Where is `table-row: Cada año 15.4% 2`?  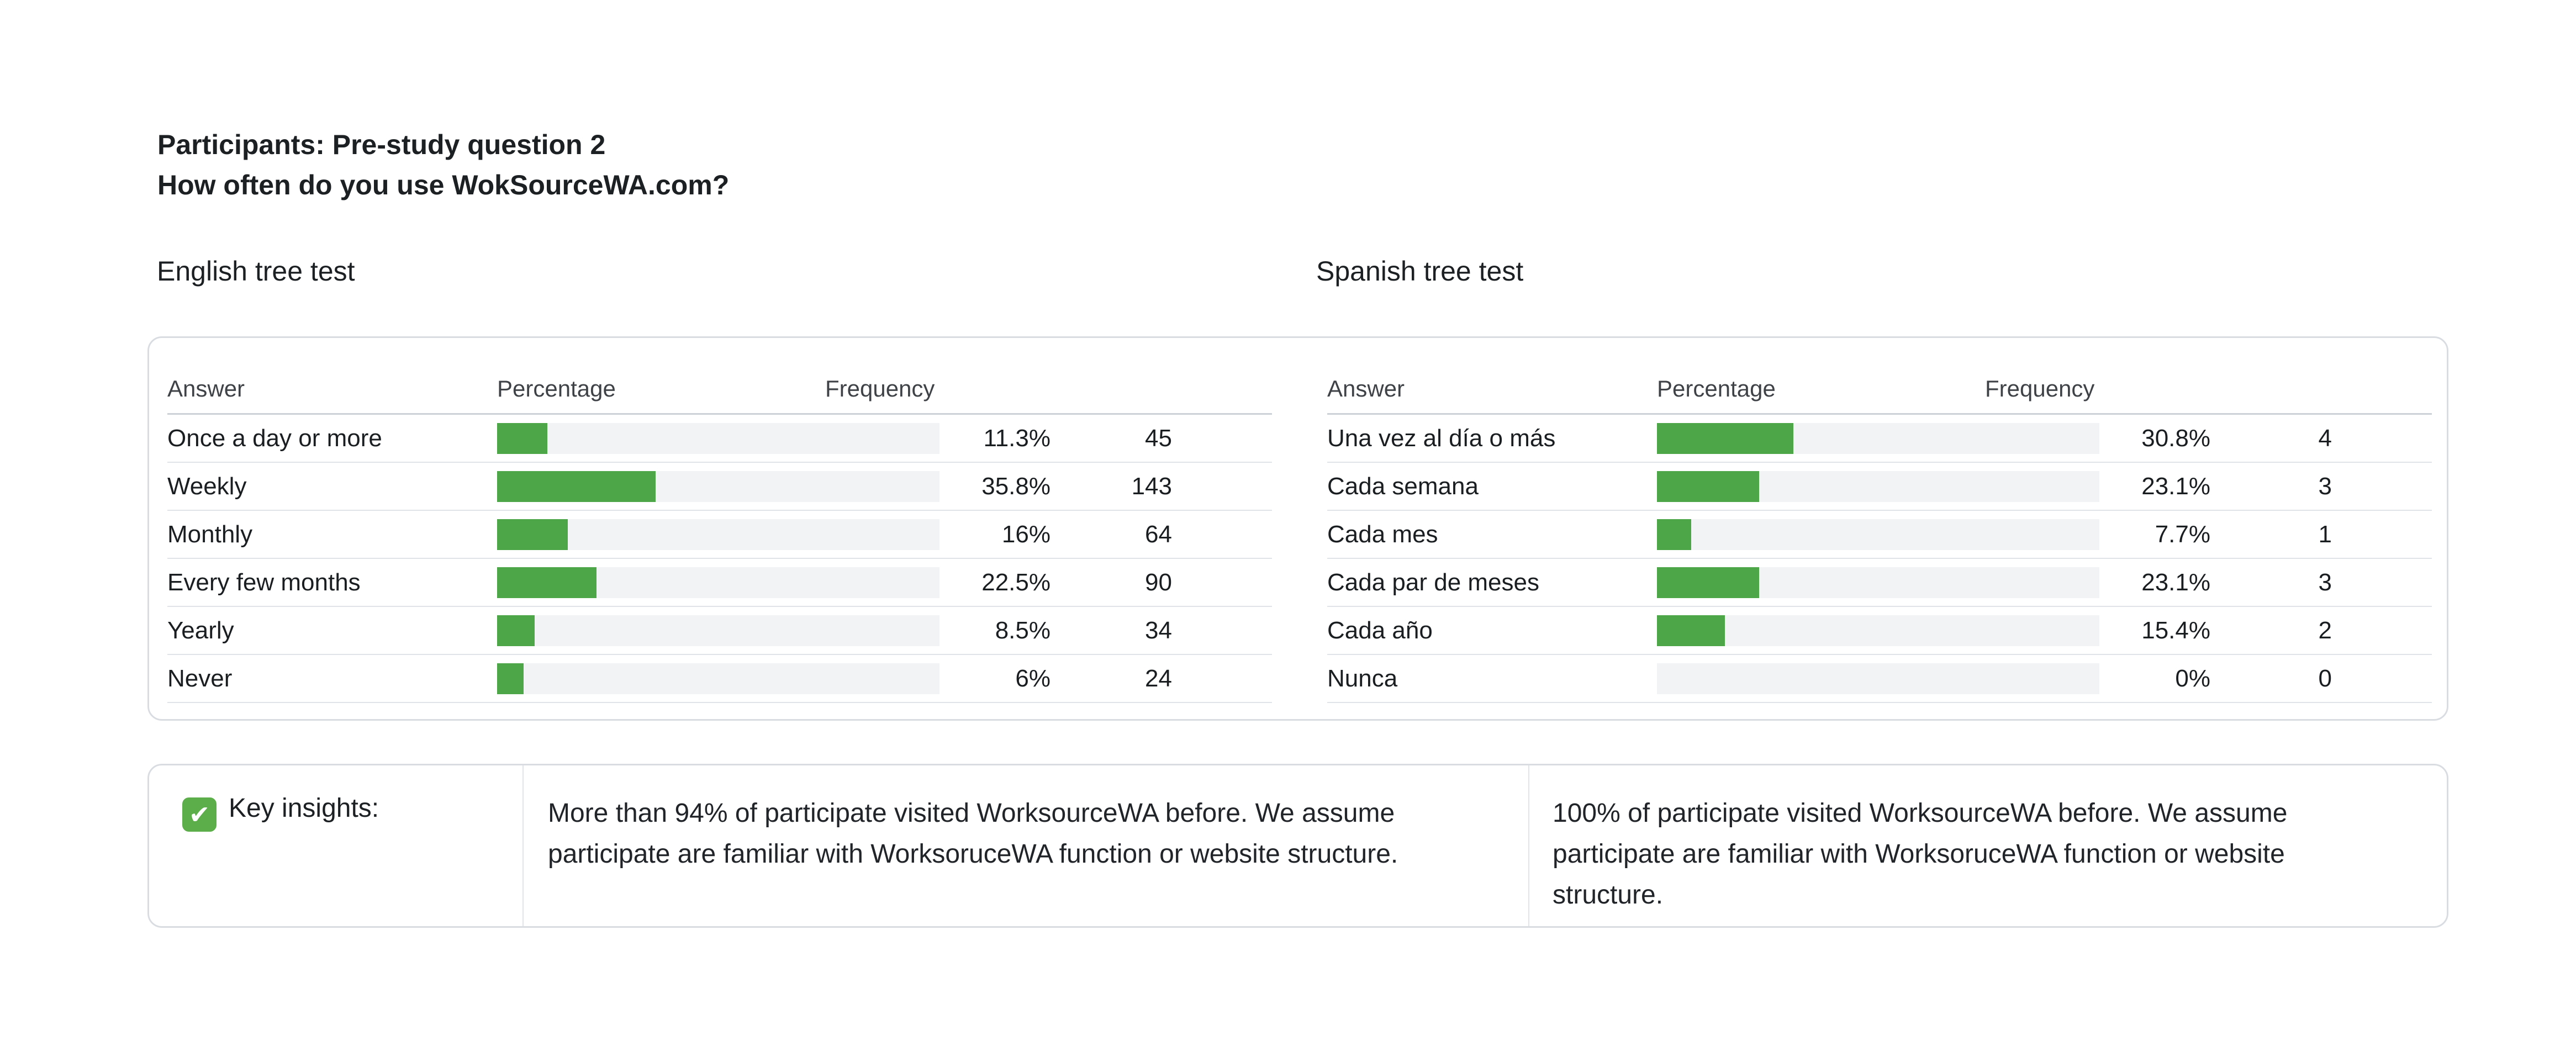 table-row: Cada año 15.4% 2 is located at coordinates (1879, 631).